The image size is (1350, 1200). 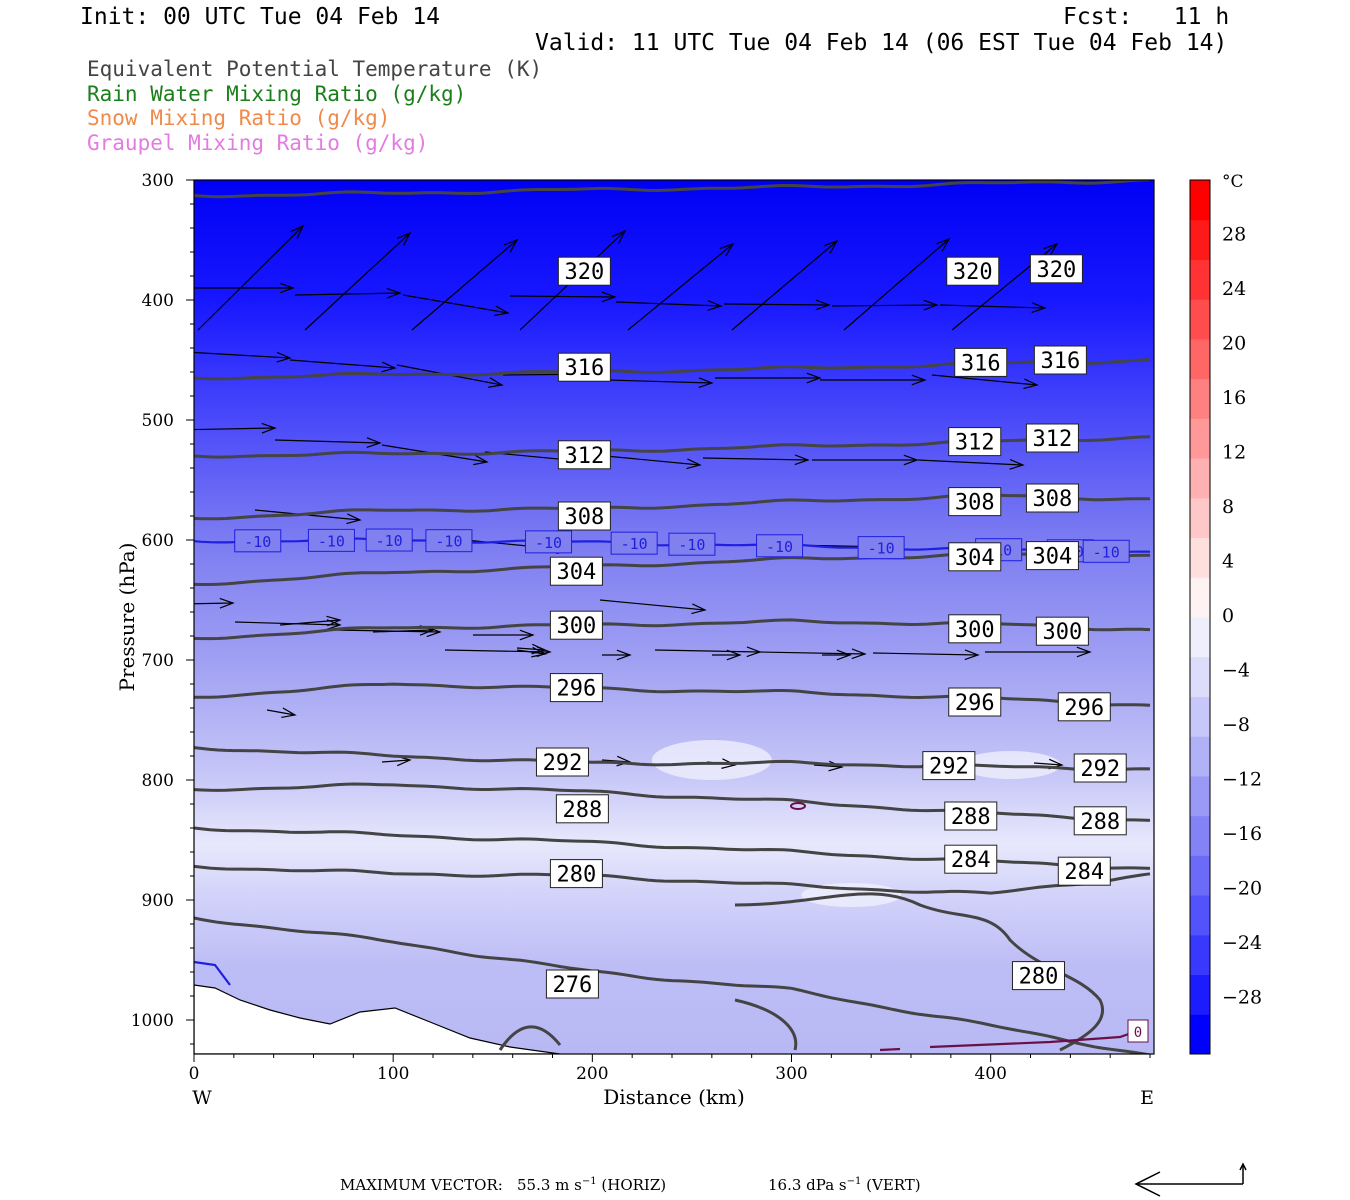 I want to click on colorbar-label: 24, so click(x=1234, y=289).